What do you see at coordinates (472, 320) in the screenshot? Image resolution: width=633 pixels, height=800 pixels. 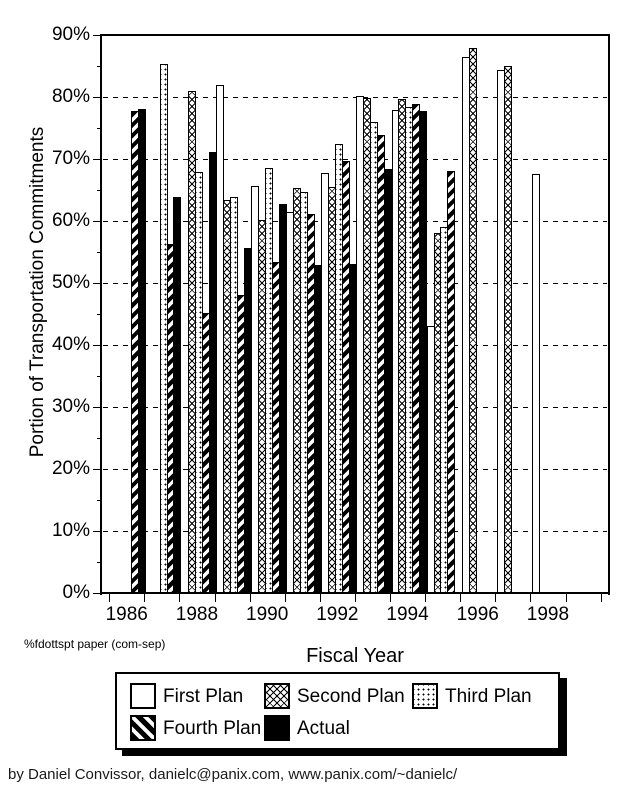 I see `bar-second-plan-1996` at bounding box center [472, 320].